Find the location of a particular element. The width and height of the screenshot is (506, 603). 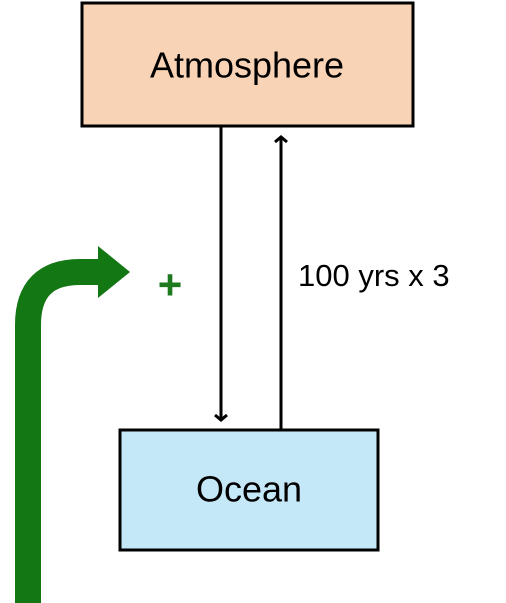

feedback-arrow is located at coordinates (57, 431).